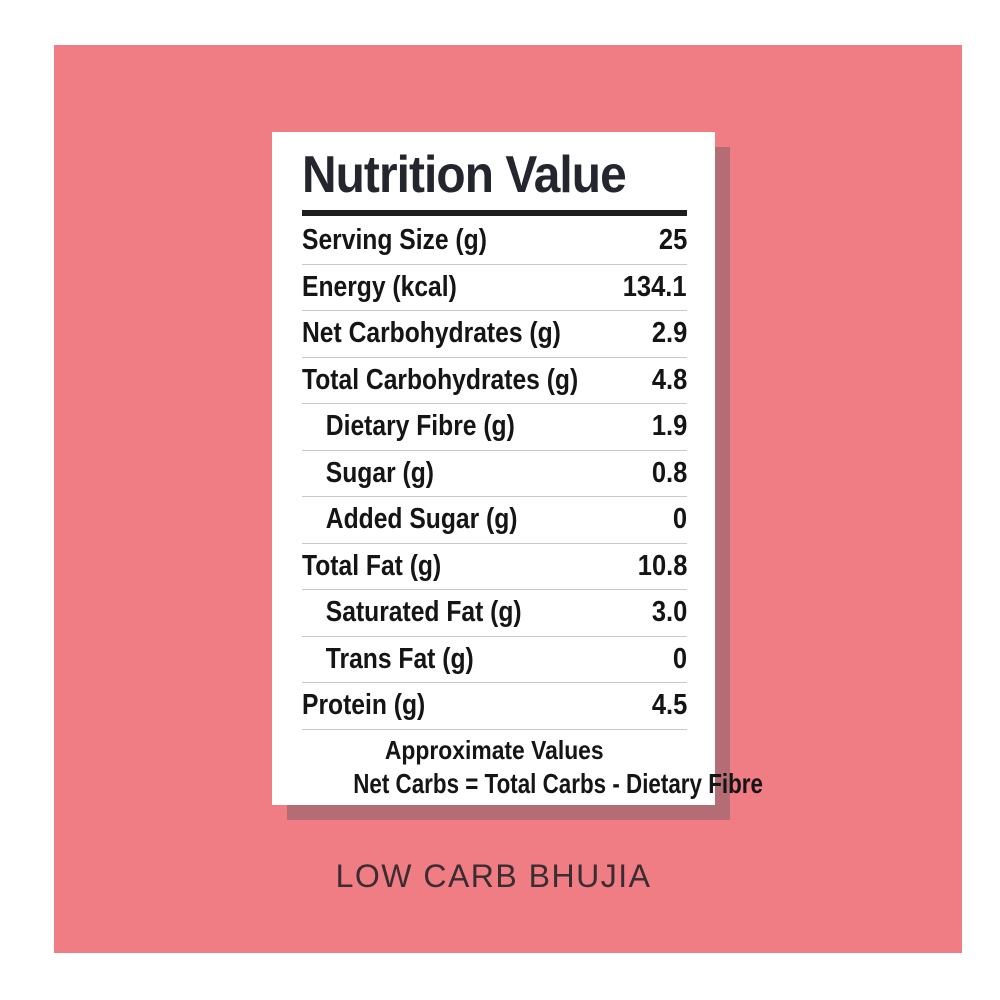 This screenshot has height=1000, width=1000. What do you see at coordinates (662, 565) in the screenshot?
I see `row-value: 10.8` at bounding box center [662, 565].